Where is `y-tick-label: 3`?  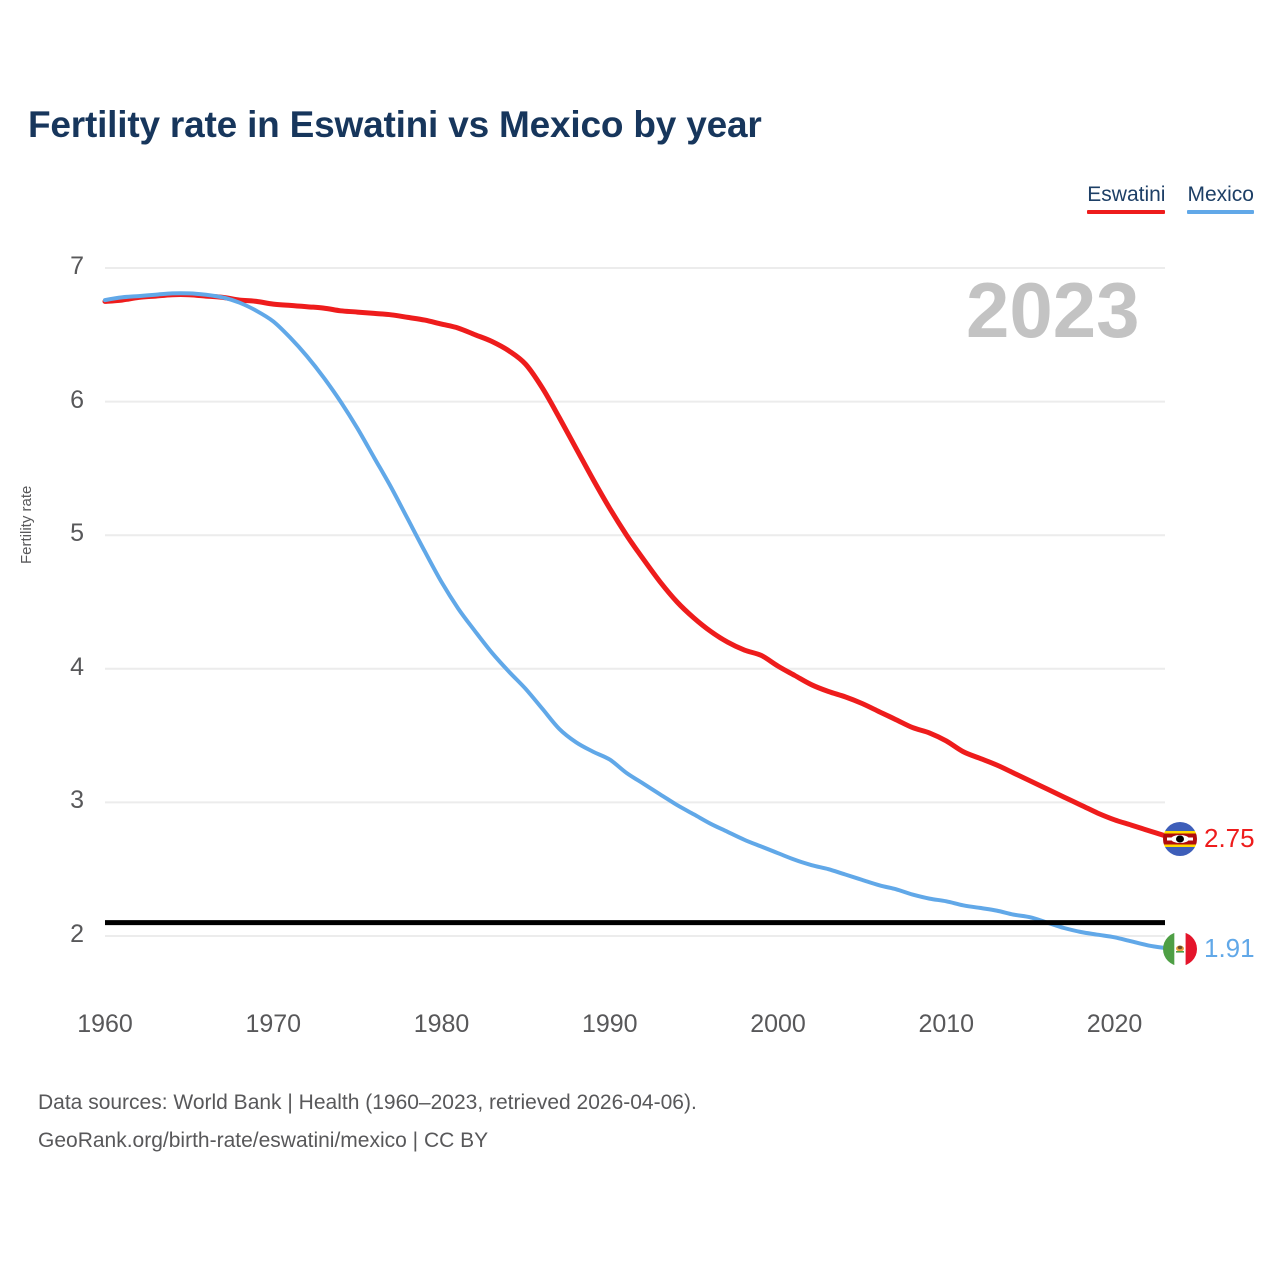
y-tick-label: 3 is located at coordinates (77, 800).